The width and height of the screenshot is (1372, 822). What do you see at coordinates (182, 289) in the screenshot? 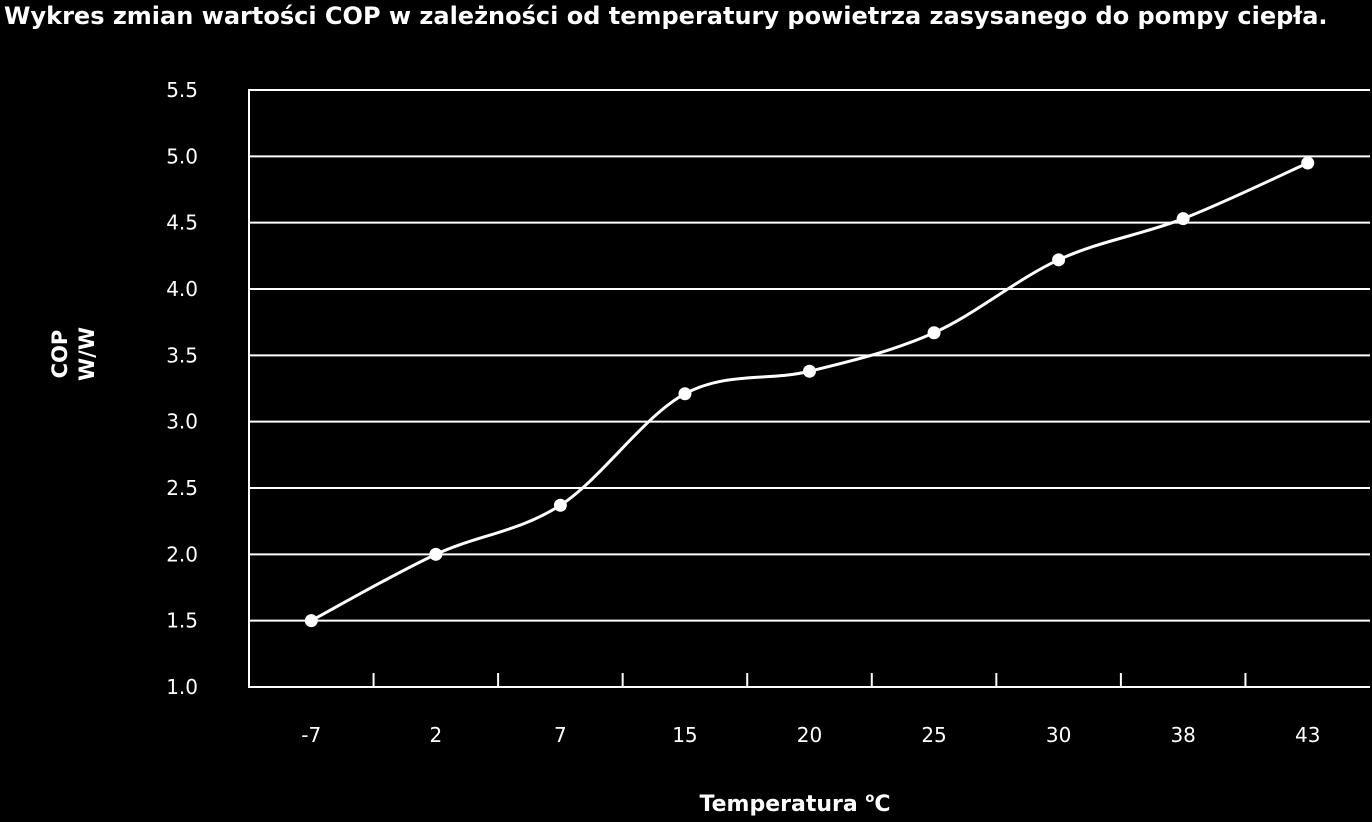
I see `y-tick-label: 4.0` at bounding box center [182, 289].